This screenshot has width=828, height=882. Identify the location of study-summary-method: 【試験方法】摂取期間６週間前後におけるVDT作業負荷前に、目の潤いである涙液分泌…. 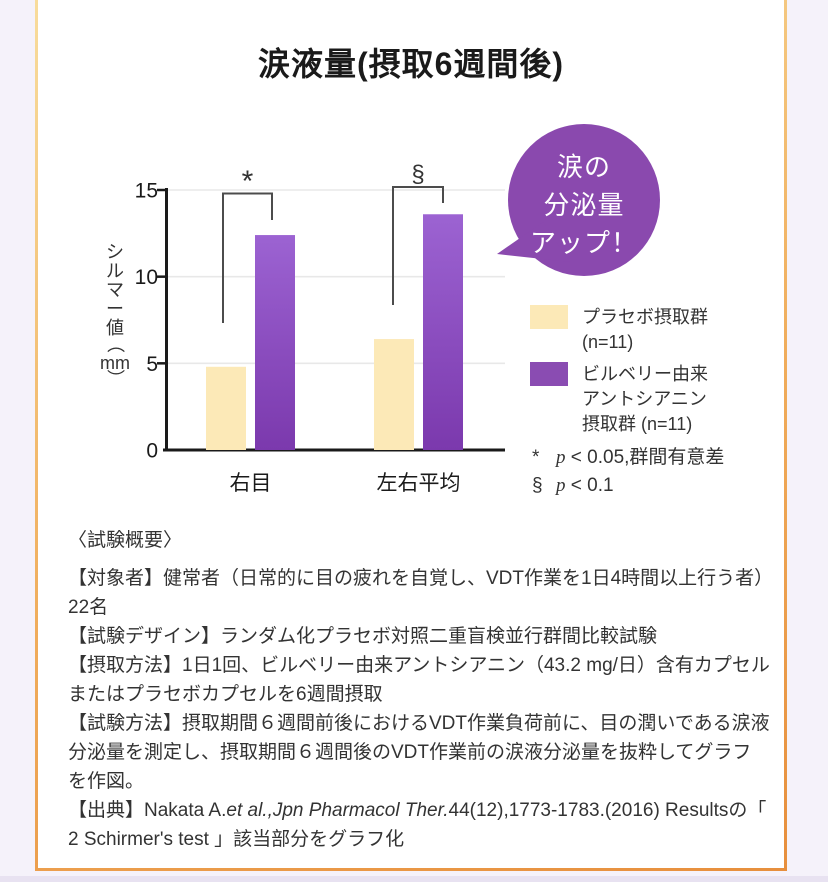
(419, 752).